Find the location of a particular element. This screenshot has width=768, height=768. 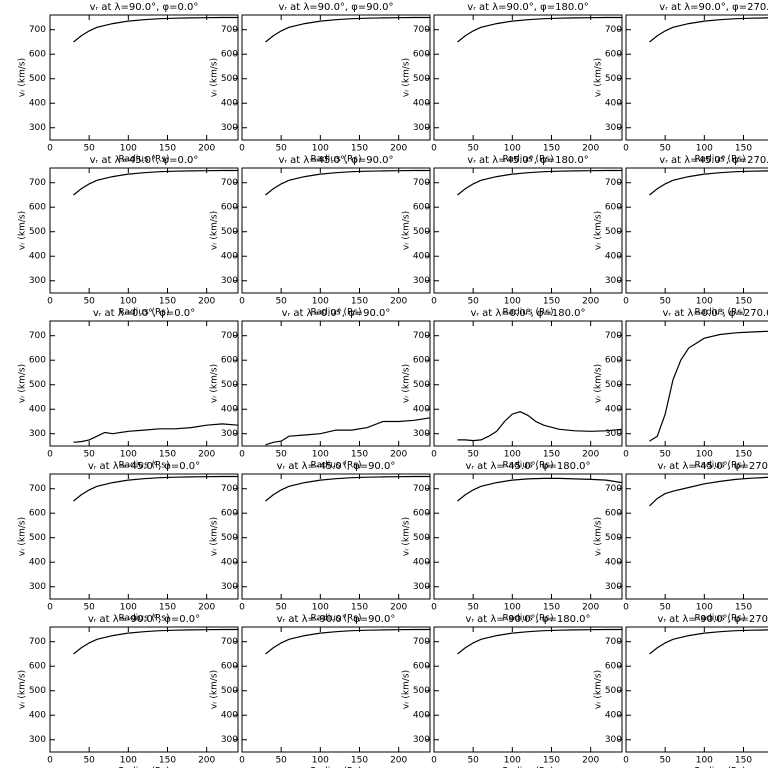

chart-title: vᵣ at λ=45.0°, φ=0.0° is located at coordinates (144, 160).